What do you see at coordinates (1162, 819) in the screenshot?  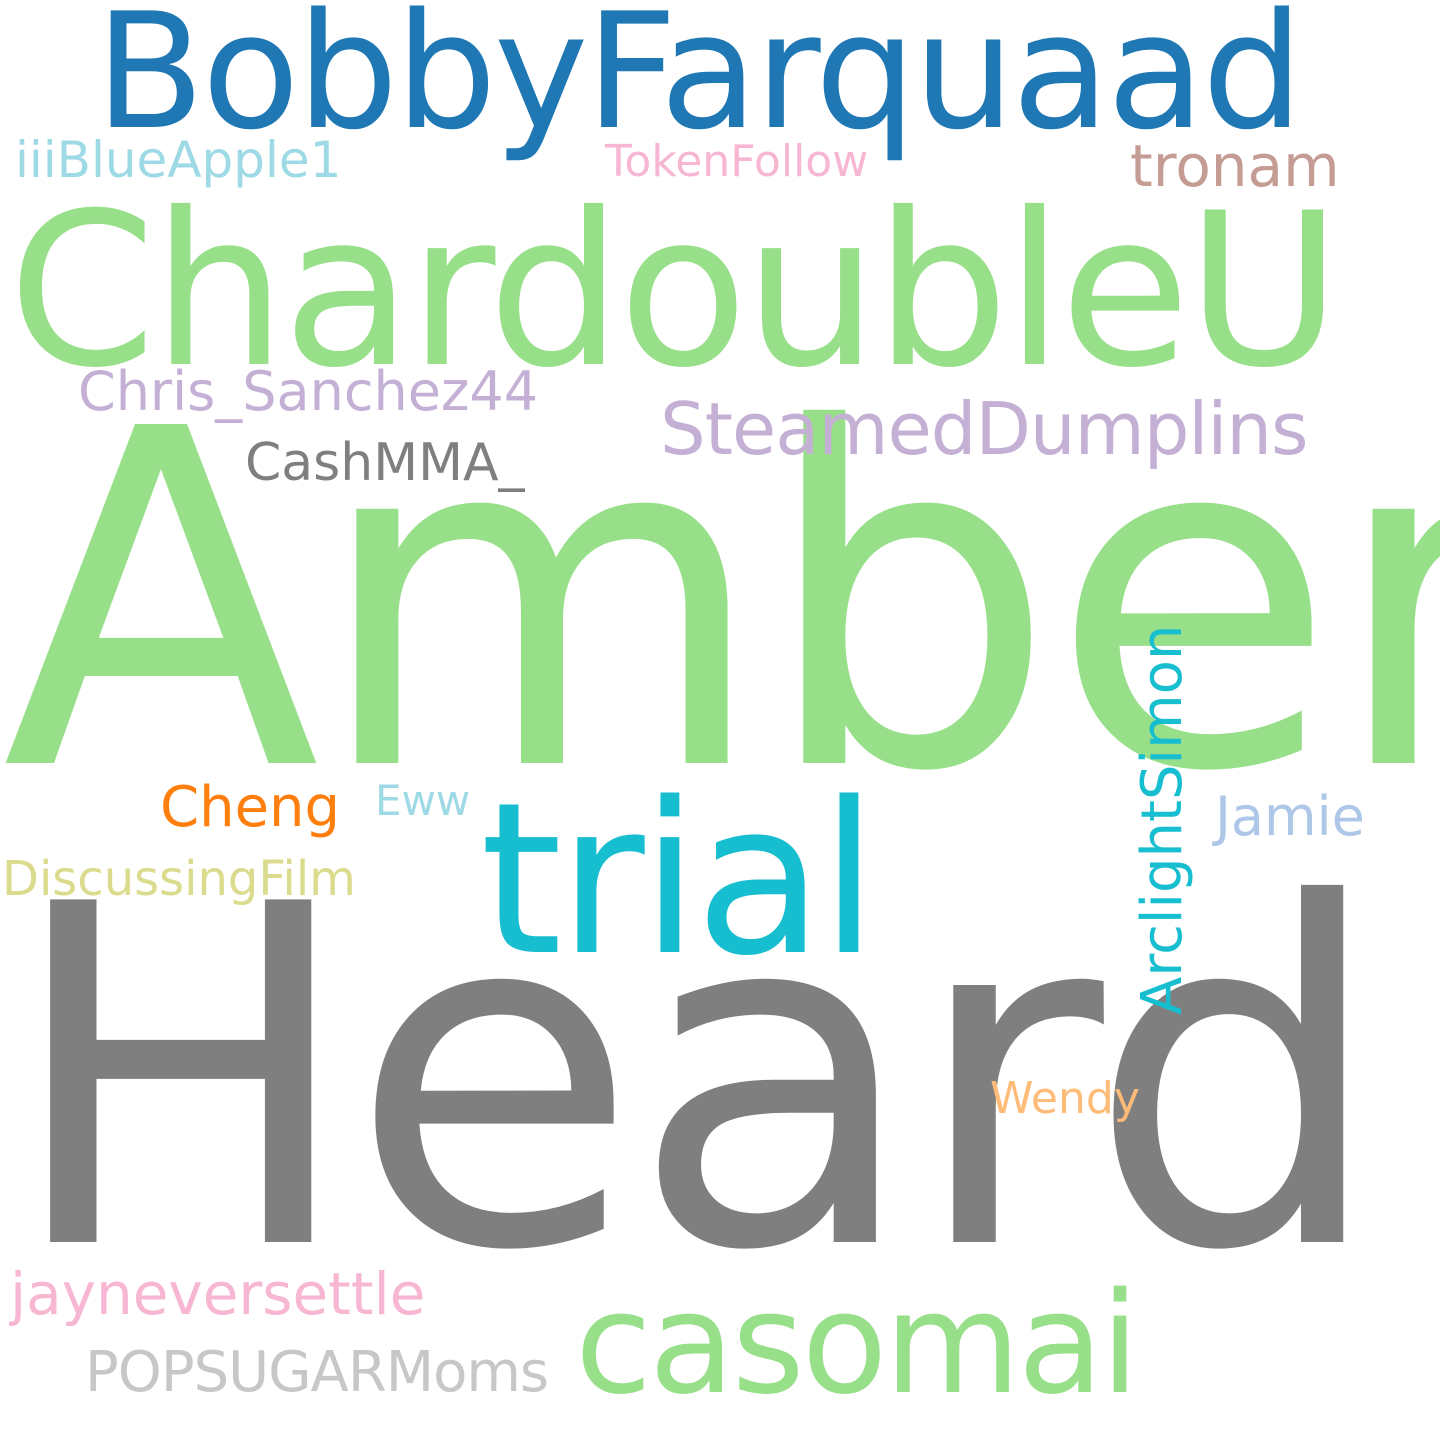 I see `word-arclightsimon: ArclightSimon` at bounding box center [1162, 819].